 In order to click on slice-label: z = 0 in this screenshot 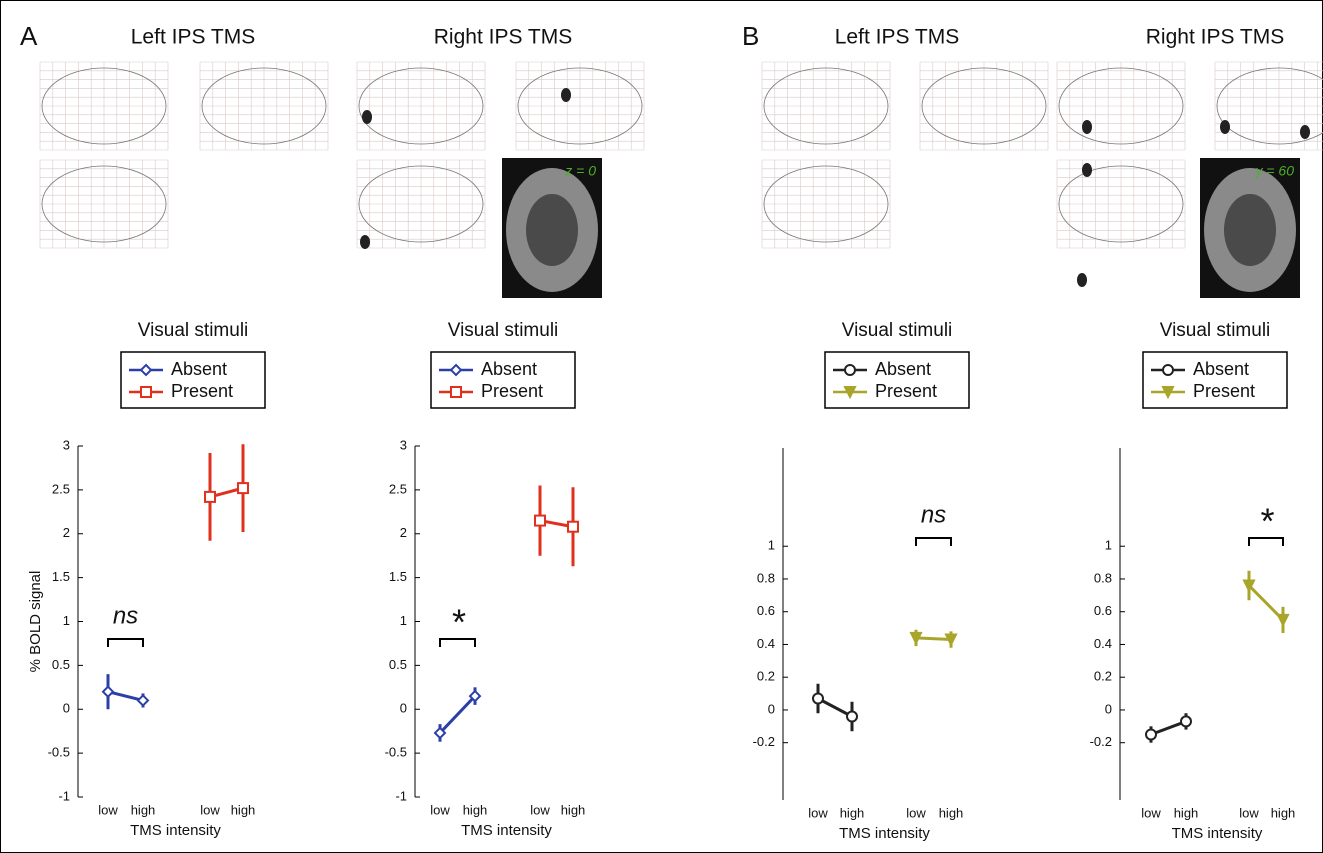, I will do `click(580, 171)`.